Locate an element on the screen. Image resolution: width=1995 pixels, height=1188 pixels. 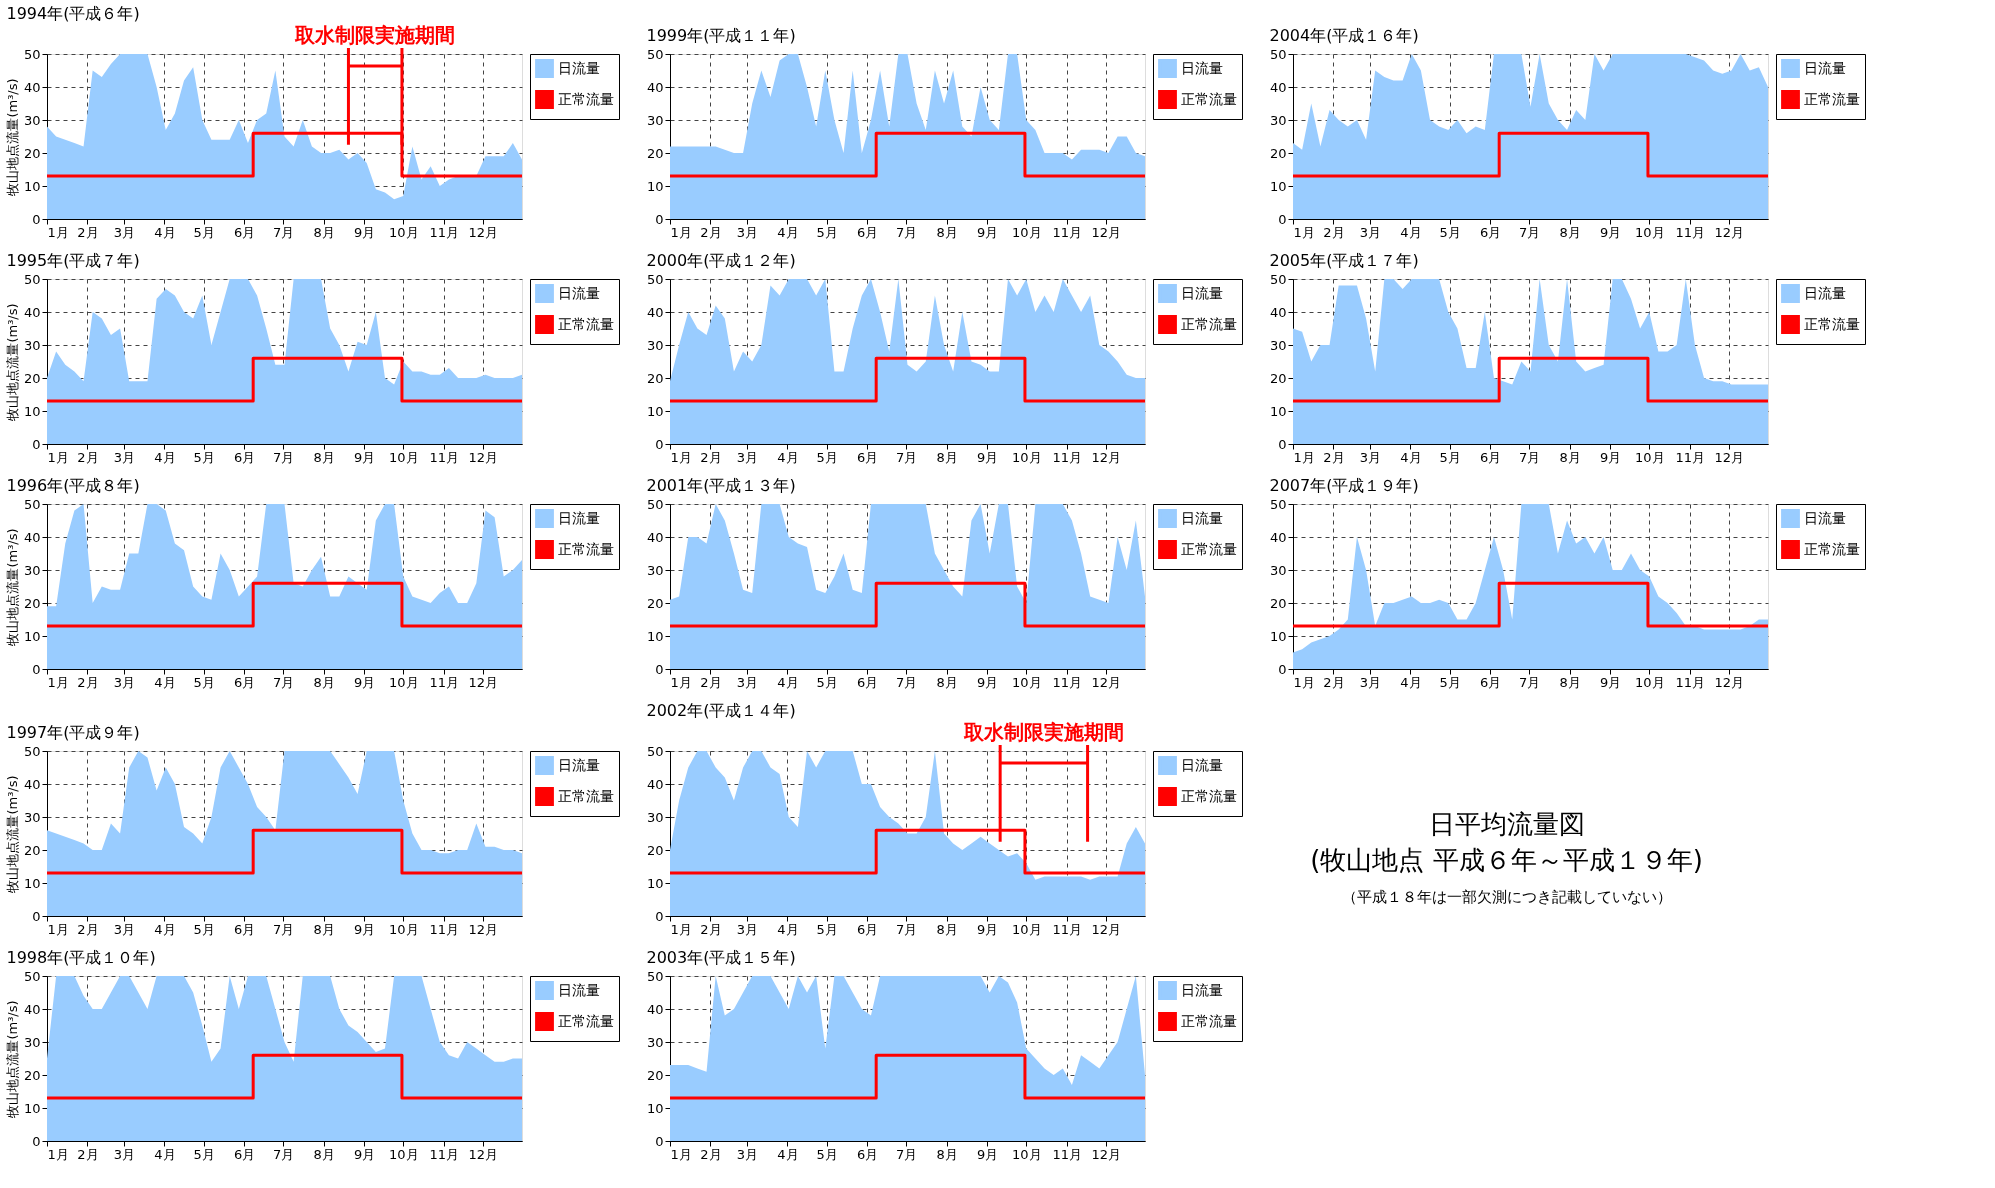
text: 日平均流量図 is located at coordinates (1506, 824).